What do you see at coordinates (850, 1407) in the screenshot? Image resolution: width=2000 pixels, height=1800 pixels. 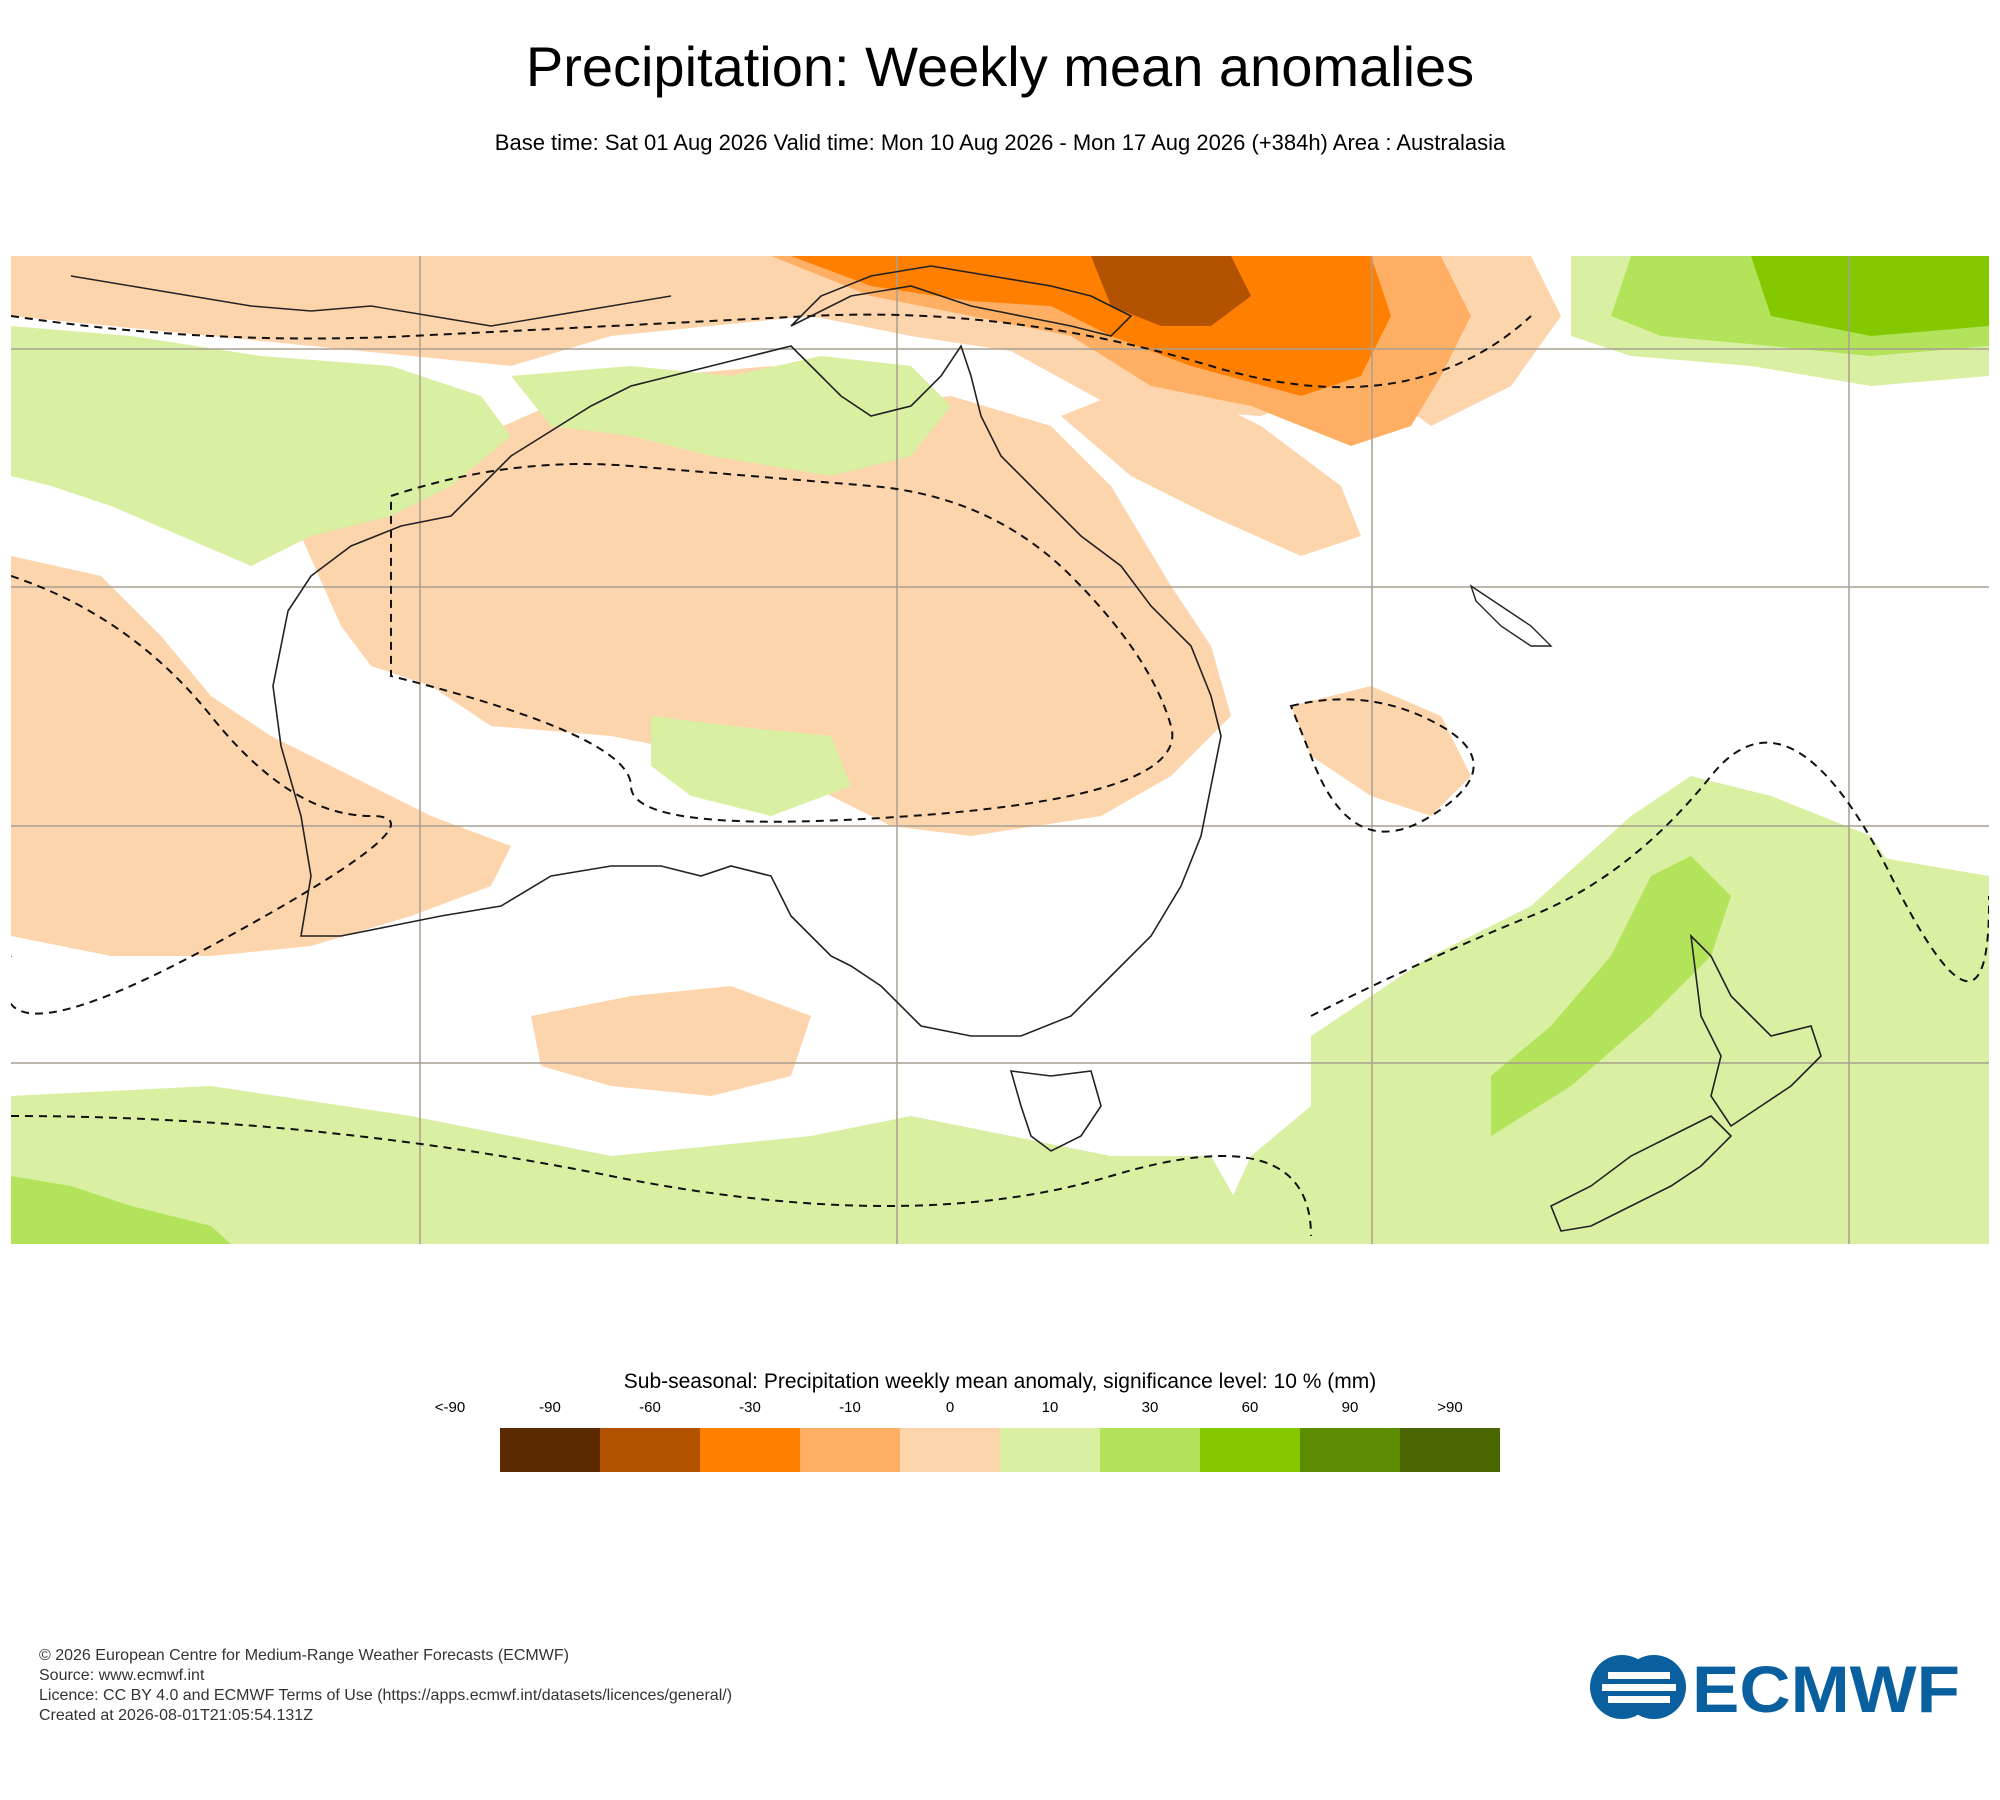 I see `legend-tick-label: -10` at bounding box center [850, 1407].